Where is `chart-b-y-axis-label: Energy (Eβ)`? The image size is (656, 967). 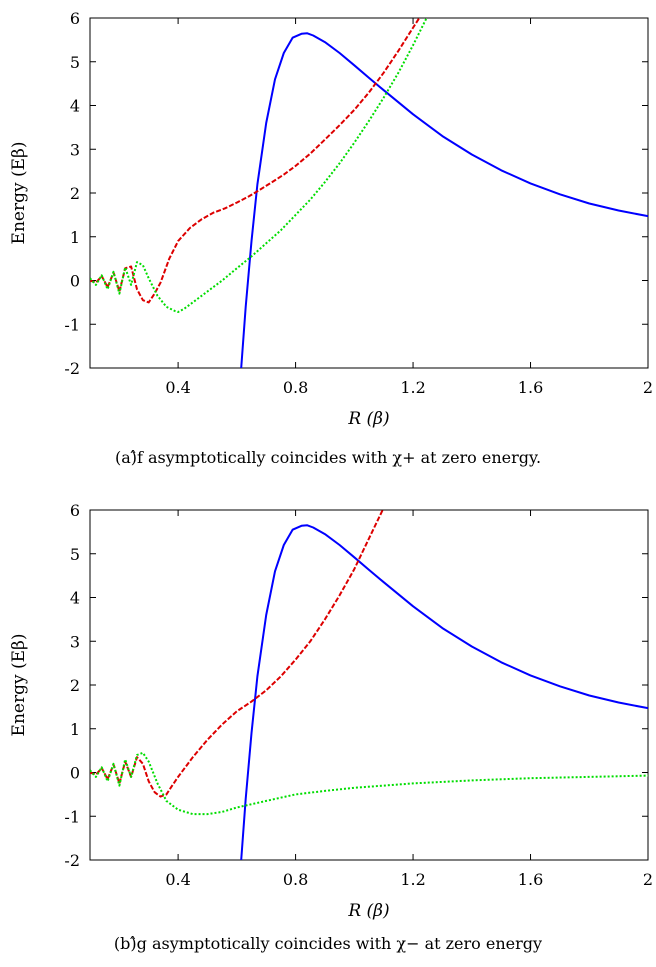 chart-b-y-axis-label: Energy (Eβ) is located at coordinates (19, 685).